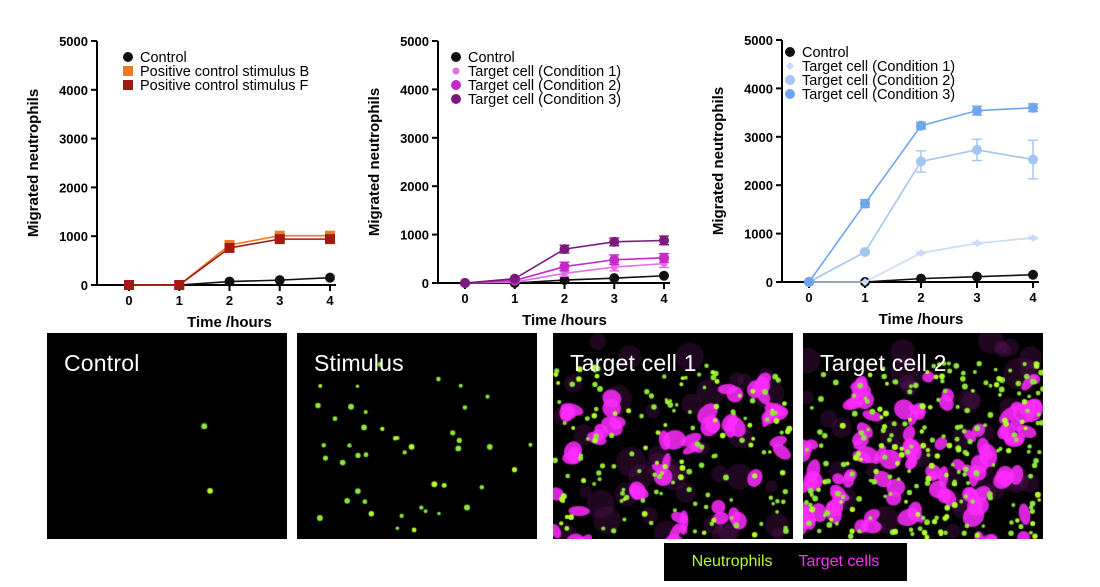 The width and height of the screenshot is (1100, 587). I want to click on microscopy-panel-control: Control, so click(167, 436).